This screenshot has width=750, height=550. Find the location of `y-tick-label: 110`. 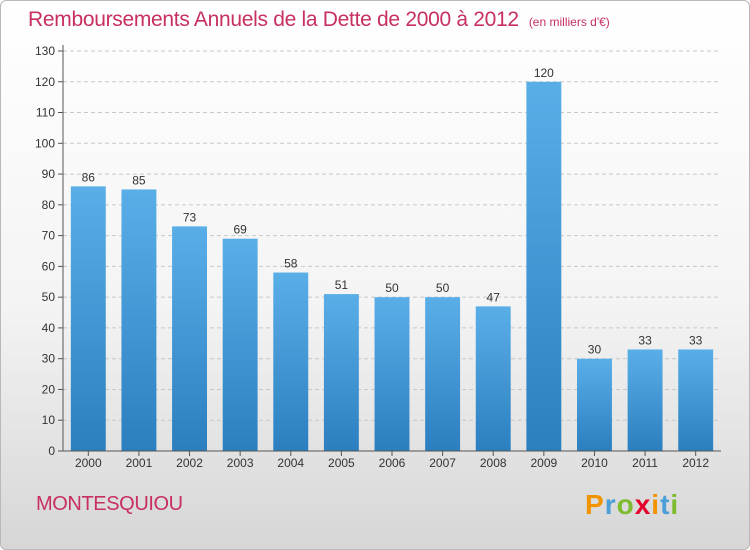

y-tick-label: 110 is located at coordinates (45, 113).